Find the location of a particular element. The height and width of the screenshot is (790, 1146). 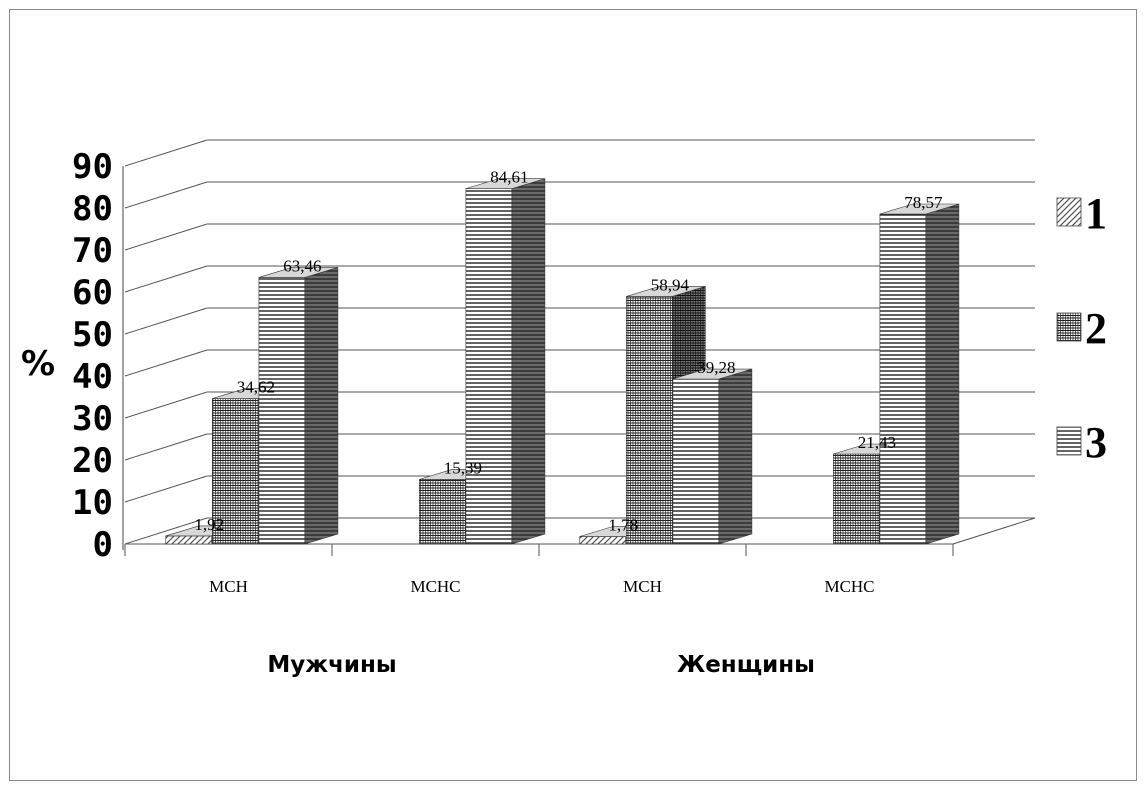

y-tick-label: 30 is located at coordinates (92, 419).